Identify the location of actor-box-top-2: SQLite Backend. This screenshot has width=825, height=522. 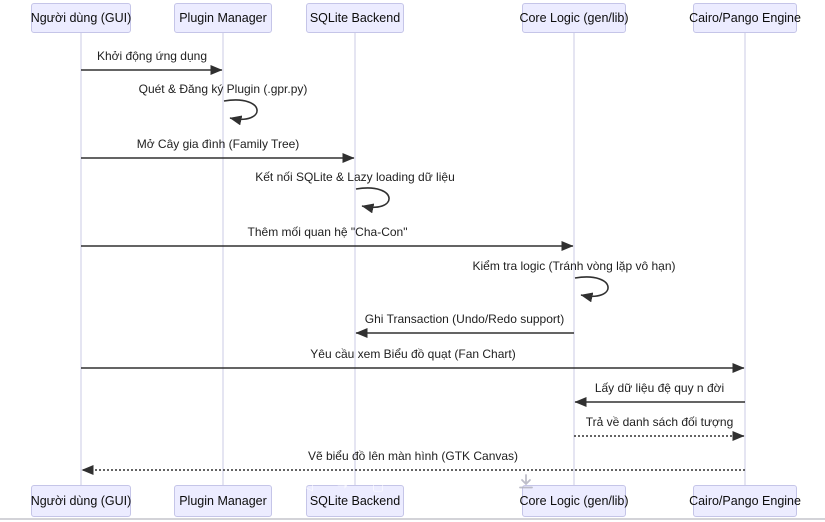
(355, 18).